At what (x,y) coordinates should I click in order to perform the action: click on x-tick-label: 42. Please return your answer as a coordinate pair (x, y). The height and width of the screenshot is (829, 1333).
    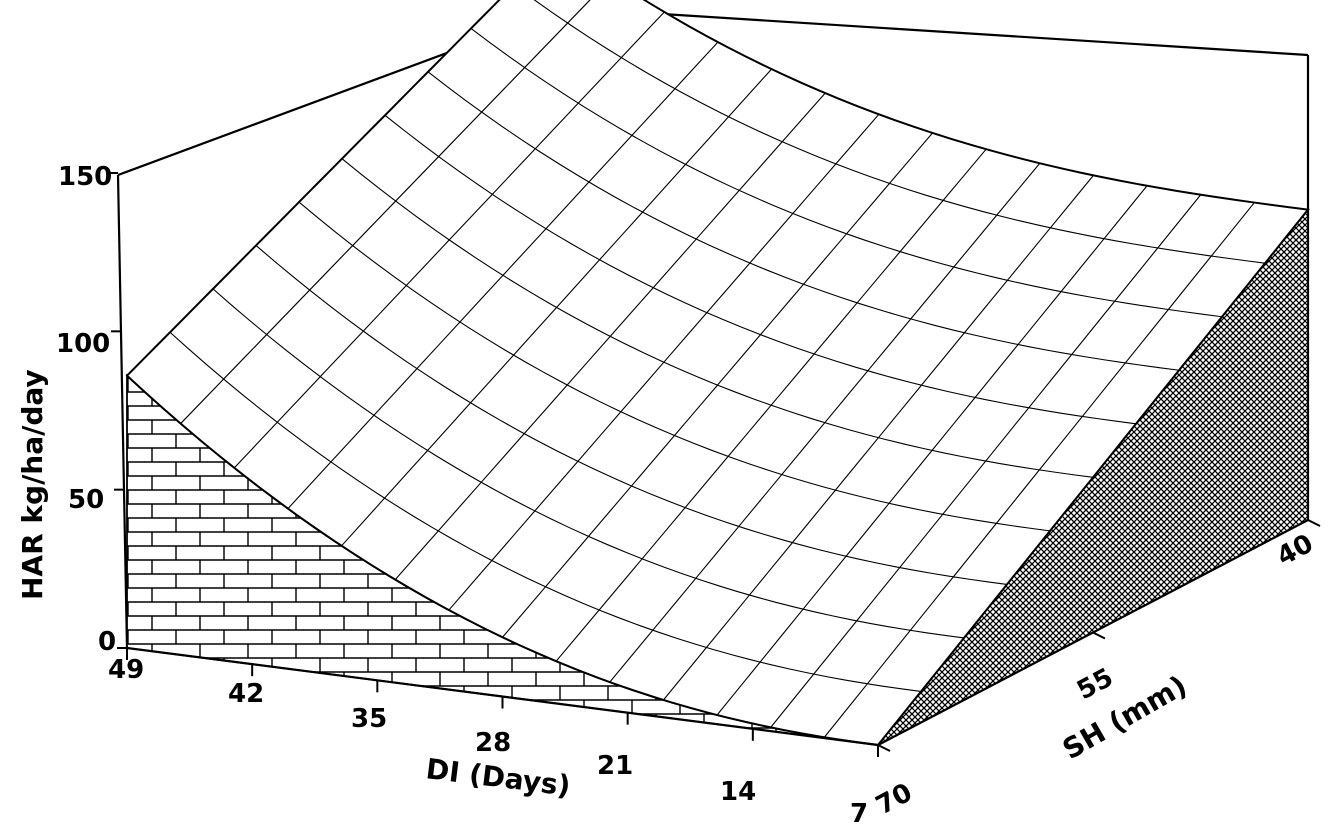
    Looking at the image, I should click on (246, 694).